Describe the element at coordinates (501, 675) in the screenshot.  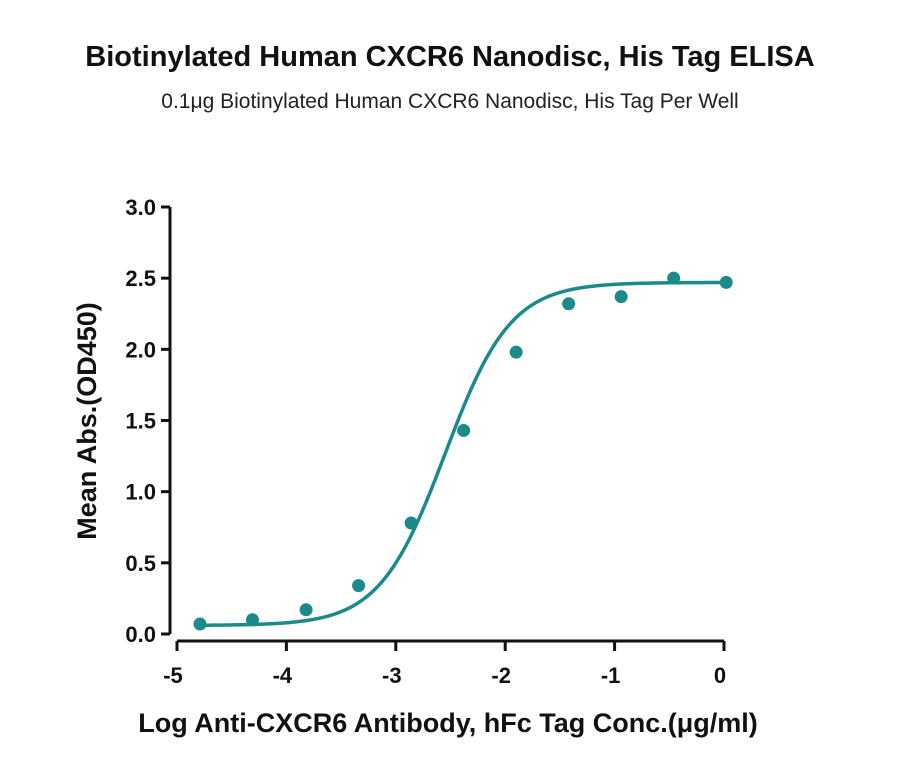
I see `x-tick-label: -2` at that location.